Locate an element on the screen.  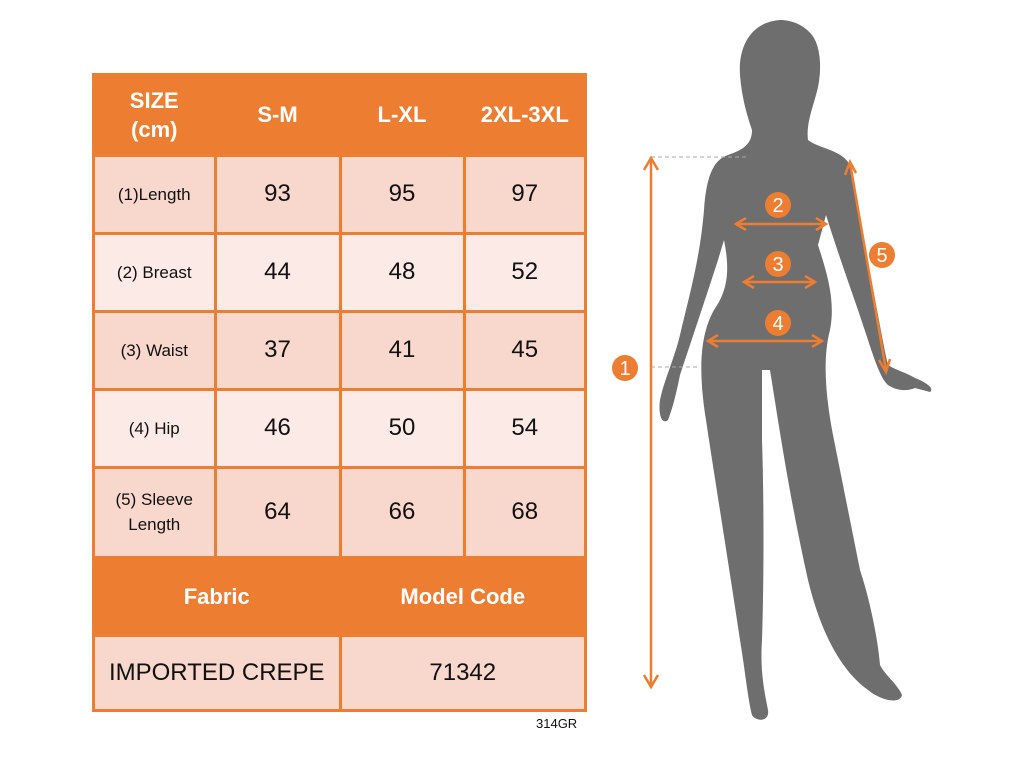
value-cell: 48 is located at coordinates (402, 272).